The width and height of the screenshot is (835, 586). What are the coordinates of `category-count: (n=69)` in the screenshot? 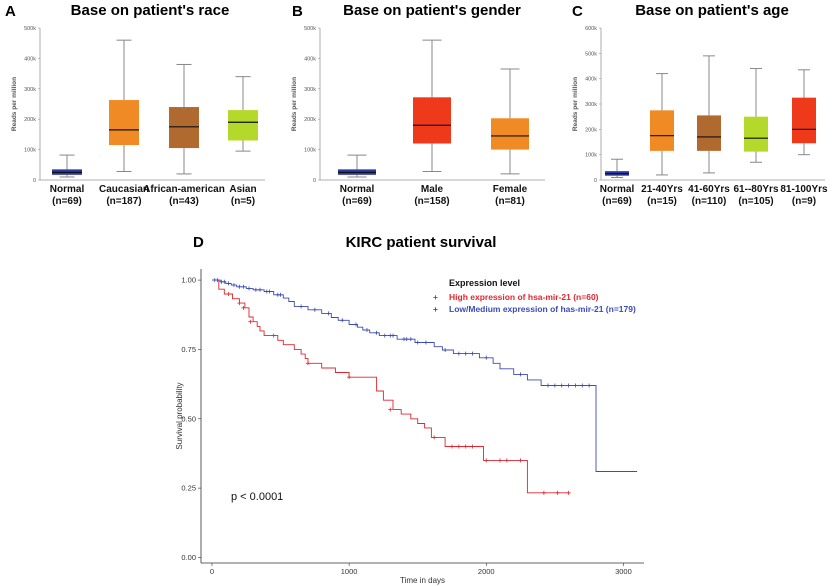 It's located at (617, 201).